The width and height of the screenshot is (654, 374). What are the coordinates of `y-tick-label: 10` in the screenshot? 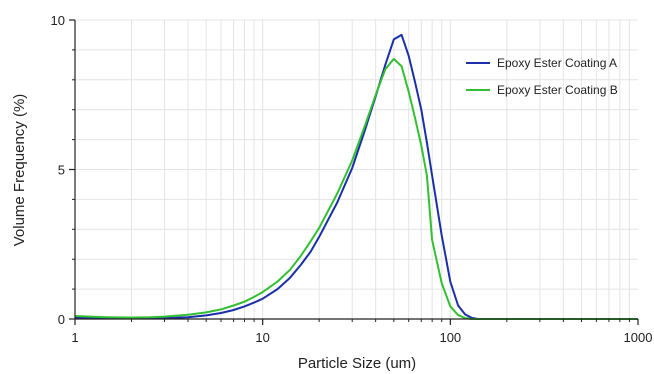 It's located at (58, 20).